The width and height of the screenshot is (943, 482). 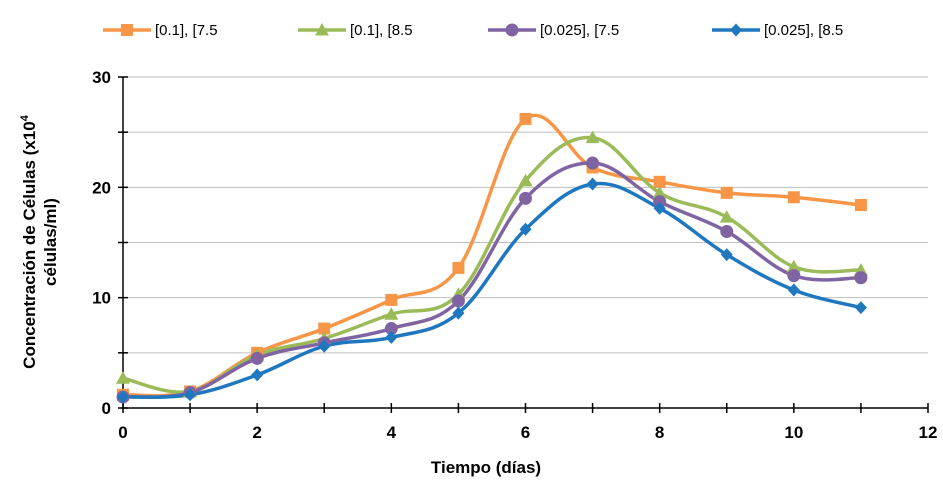 What do you see at coordinates (392, 432) in the screenshot?
I see `x-tick-label: 4` at bounding box center [392, 432].